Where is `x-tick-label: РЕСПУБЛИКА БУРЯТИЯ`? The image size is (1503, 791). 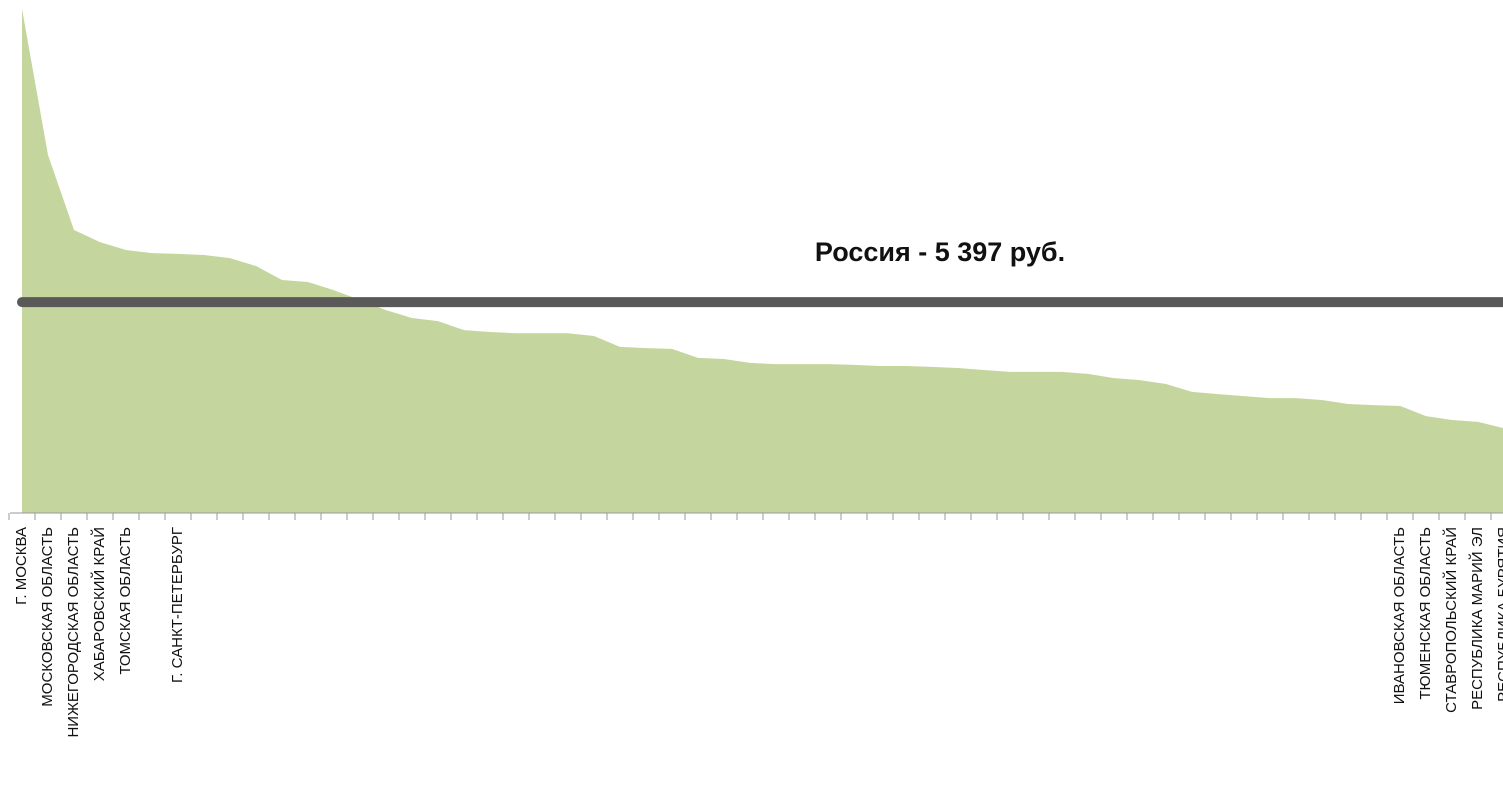 x-tick-label: РЕСПУБЛИКА БУРЯТИЯ is located at coordinates (1499, 614).